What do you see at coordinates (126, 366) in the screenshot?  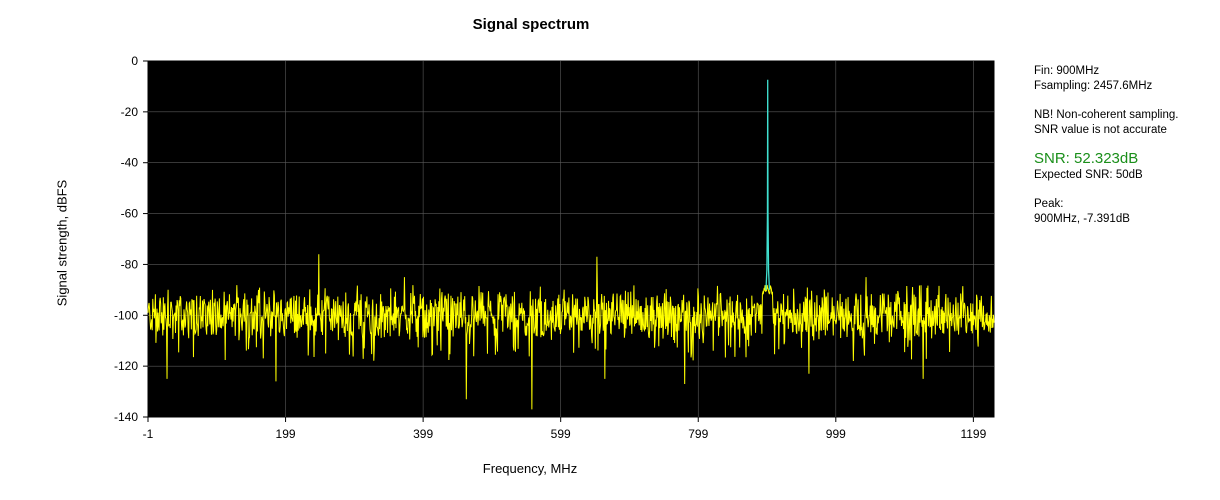 I see `y-tick-label: -120` at bounding box center [126, 366].